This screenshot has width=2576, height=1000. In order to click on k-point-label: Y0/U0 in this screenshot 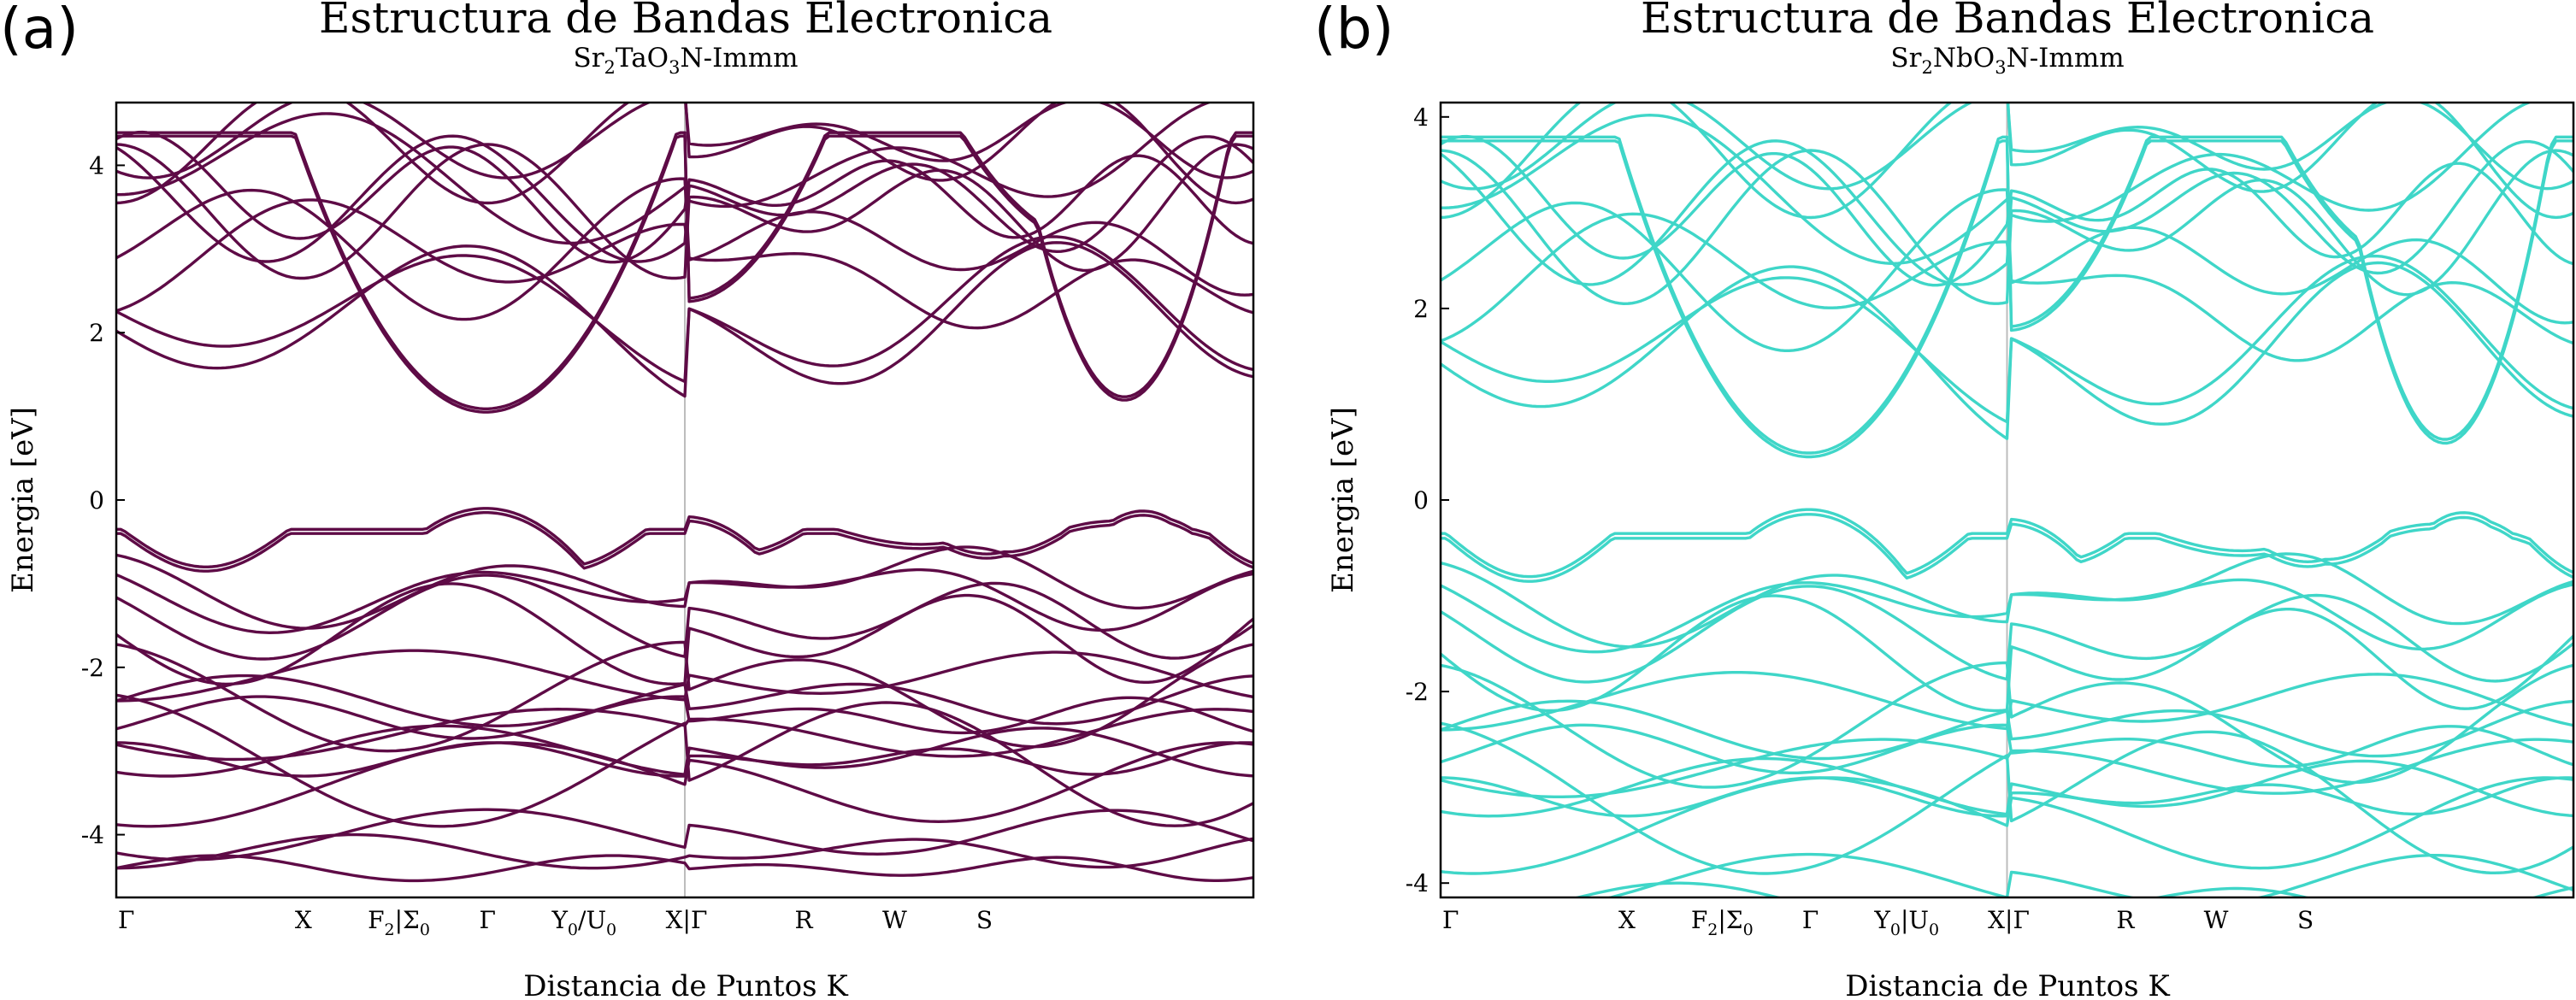, I will do `click(583, 922)`.